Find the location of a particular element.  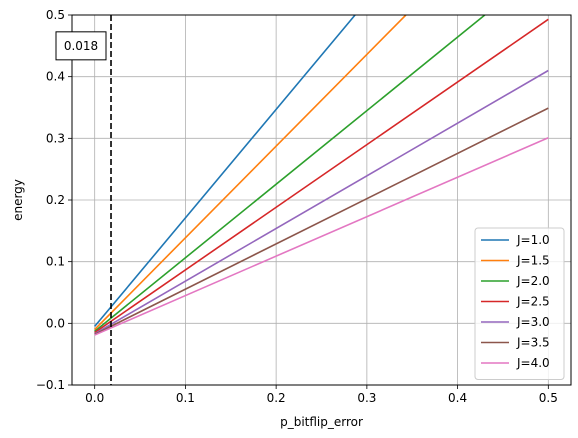

y-axis-label: energy is located at coordinates (18, 200).